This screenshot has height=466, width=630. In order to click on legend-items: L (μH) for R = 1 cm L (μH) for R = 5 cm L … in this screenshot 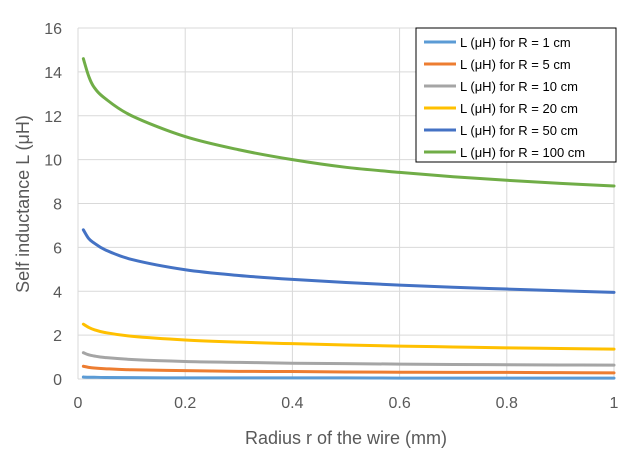, I will do `click(504, 97)`.